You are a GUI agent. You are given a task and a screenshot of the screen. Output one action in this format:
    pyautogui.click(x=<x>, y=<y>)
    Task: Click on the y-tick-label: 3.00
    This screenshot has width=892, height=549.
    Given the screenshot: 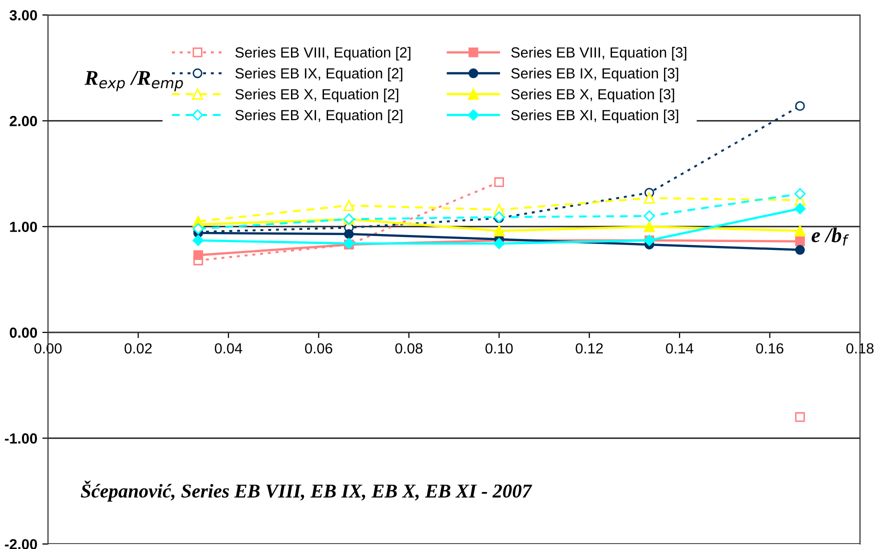 What is the action you would take?
    pyautogui.click(x=23, y=15)
    